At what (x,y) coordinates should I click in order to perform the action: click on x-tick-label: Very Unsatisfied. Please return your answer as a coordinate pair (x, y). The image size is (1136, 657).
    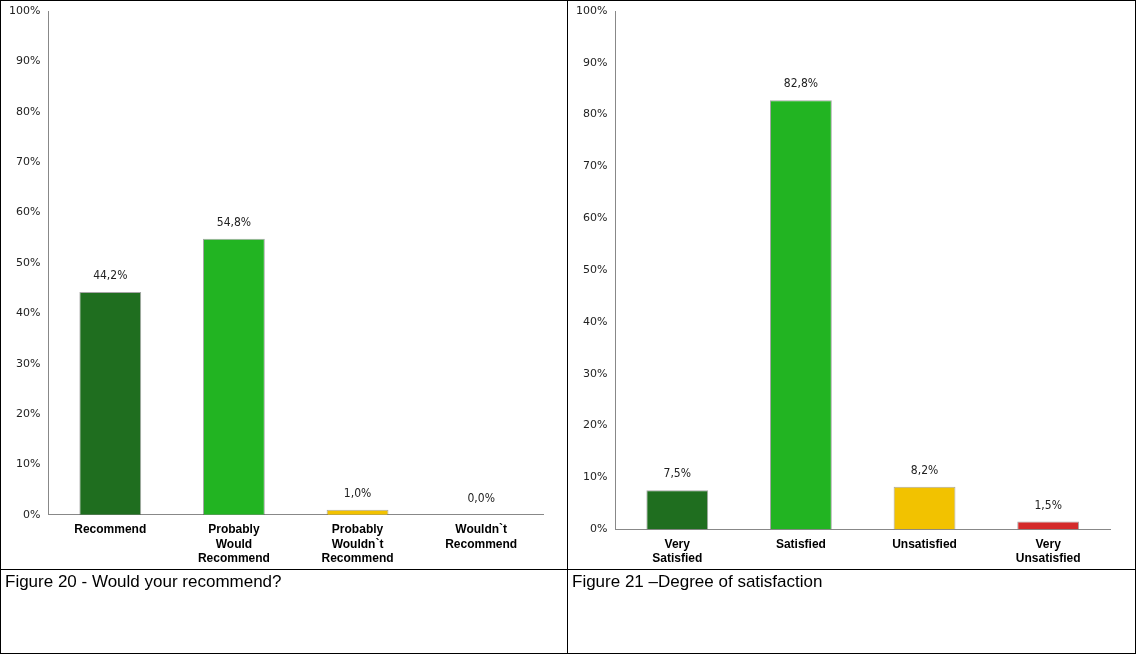
    Looking at the image, I should click on (1048, 551).